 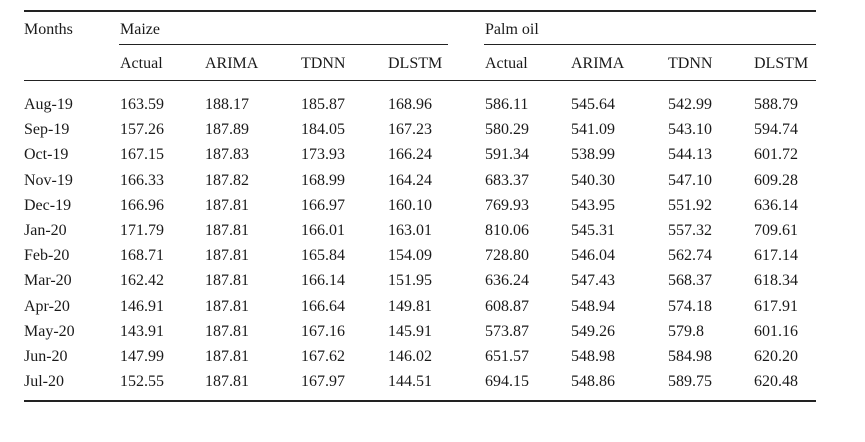 What do you see at coordinates (507, 205) in the screenshot?
I see `table-cell: 769.93` at bounding box center [507, 205].